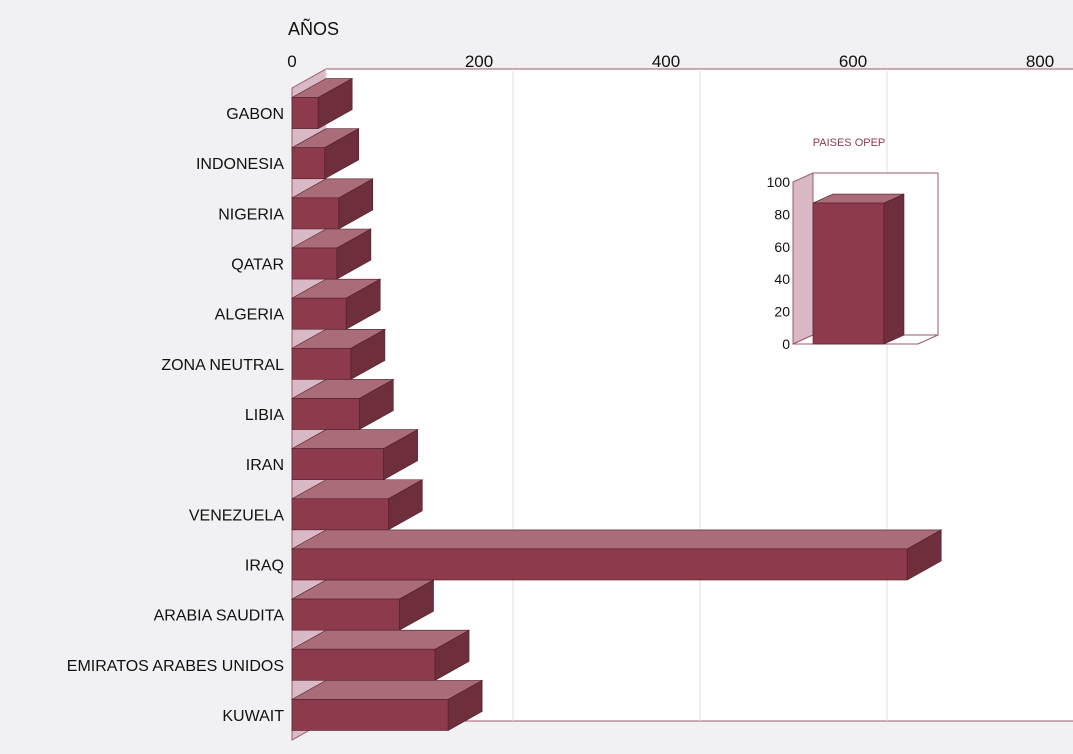 Image resolution: width=1073 pixels, height=754 pixels. Describe the element at coordinates (251, 214) in the screenshot. I see `category-label: NIGERIA` at that location.